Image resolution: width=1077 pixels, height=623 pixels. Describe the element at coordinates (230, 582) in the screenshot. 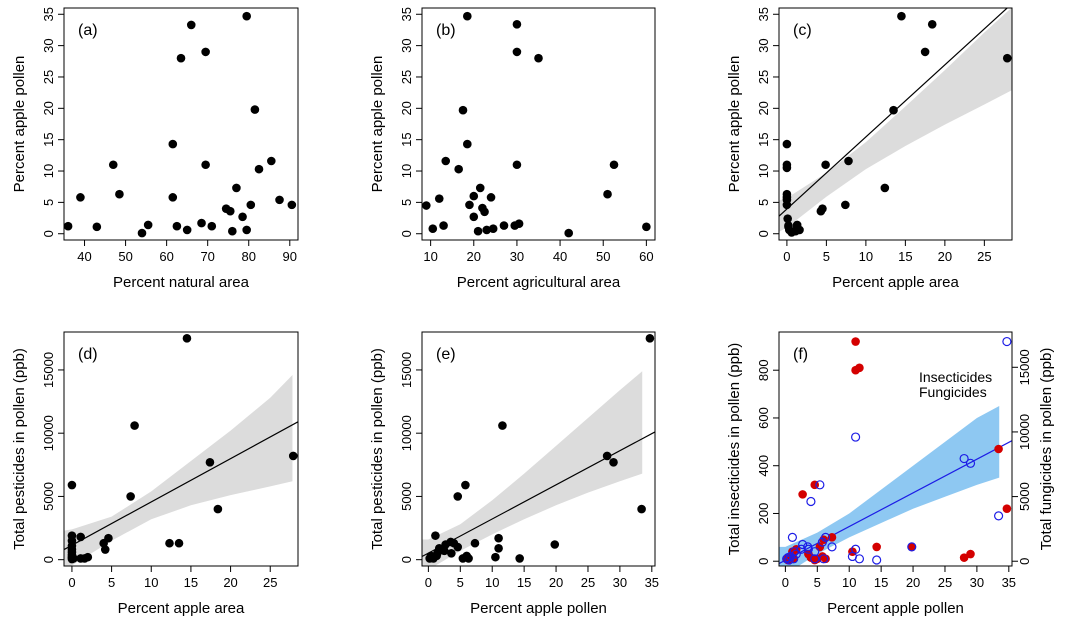

I see `x-tick-label: 20` at that location.